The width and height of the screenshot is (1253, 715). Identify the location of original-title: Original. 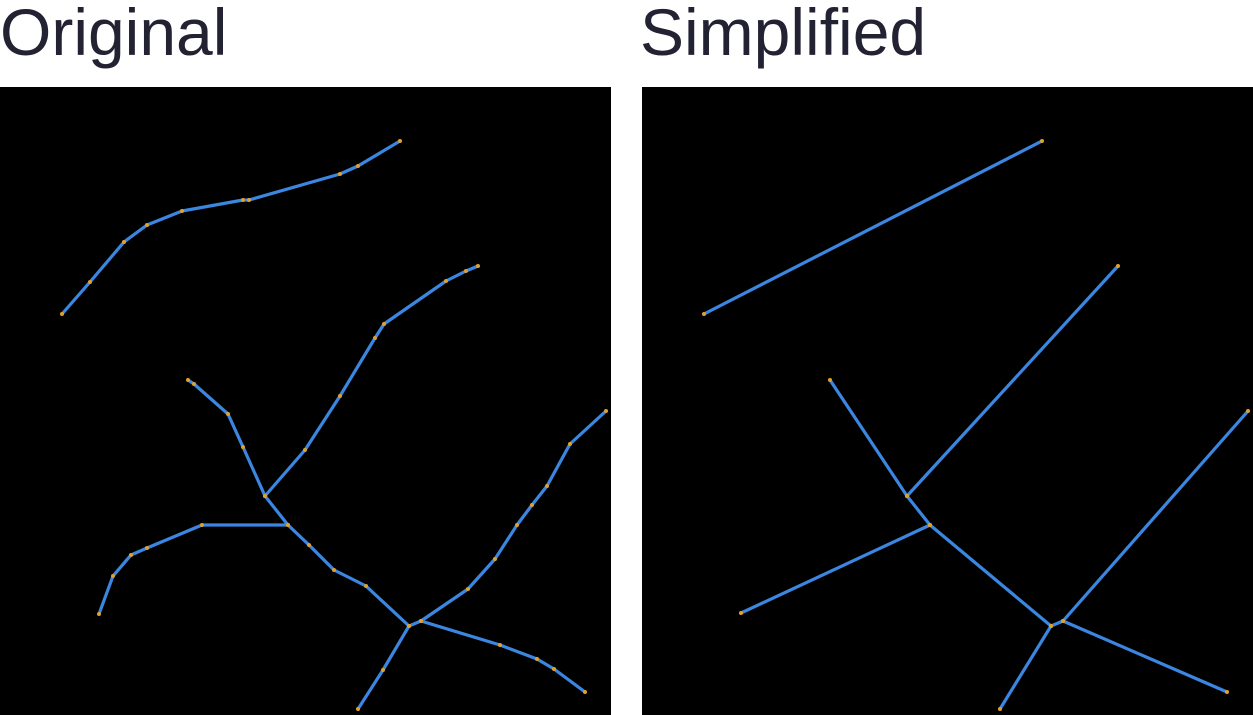
(114, 34).